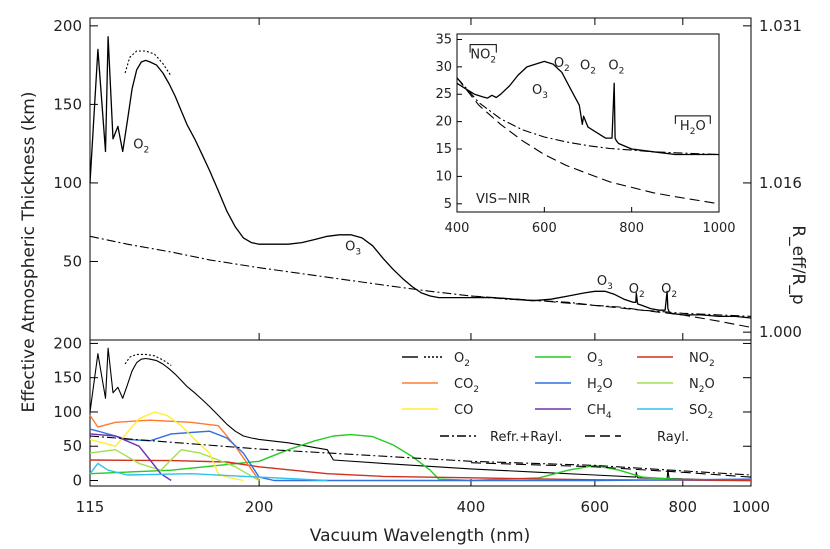 The width and height of the screenshot is (830, 549). I want to click on legend-label-base: Refr.+Rayl., so click(526, 437).